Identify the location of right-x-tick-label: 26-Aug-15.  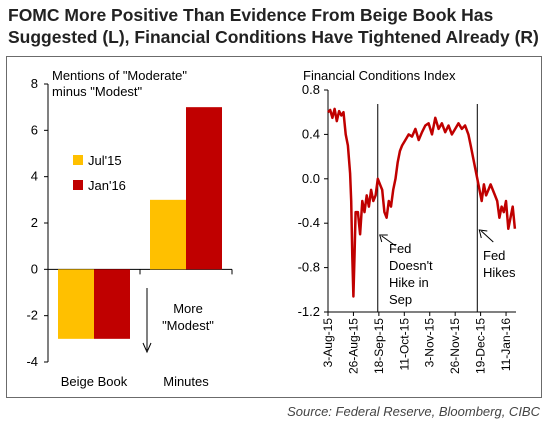
(353, 346).